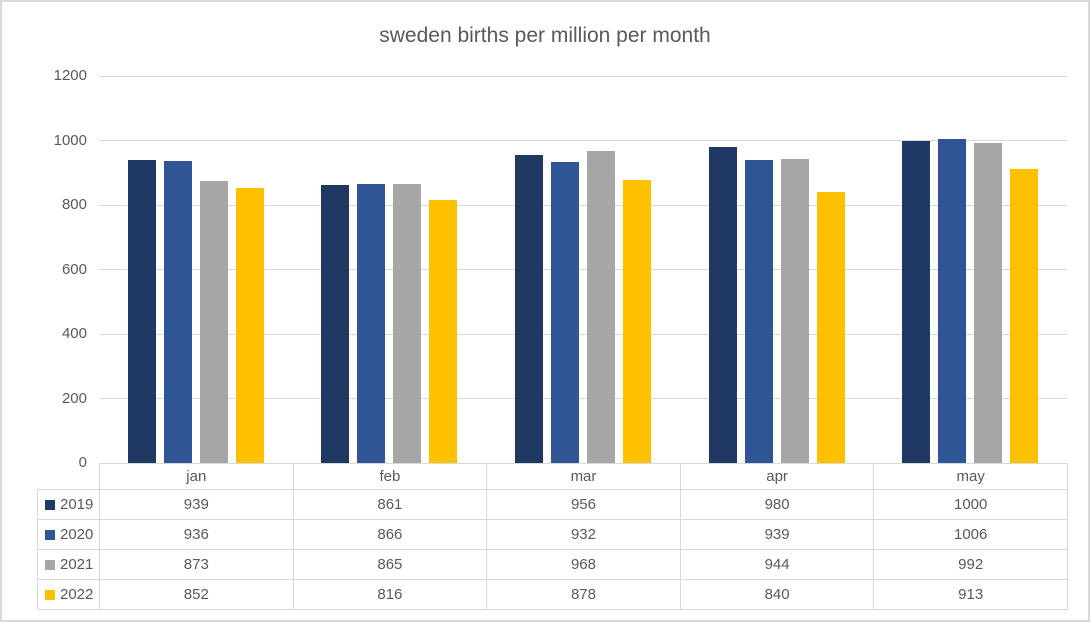  What do you see at coordinates (794, 310) in the screenshot?
I see `bar-2021-apr` at bounding box center [794, 310].